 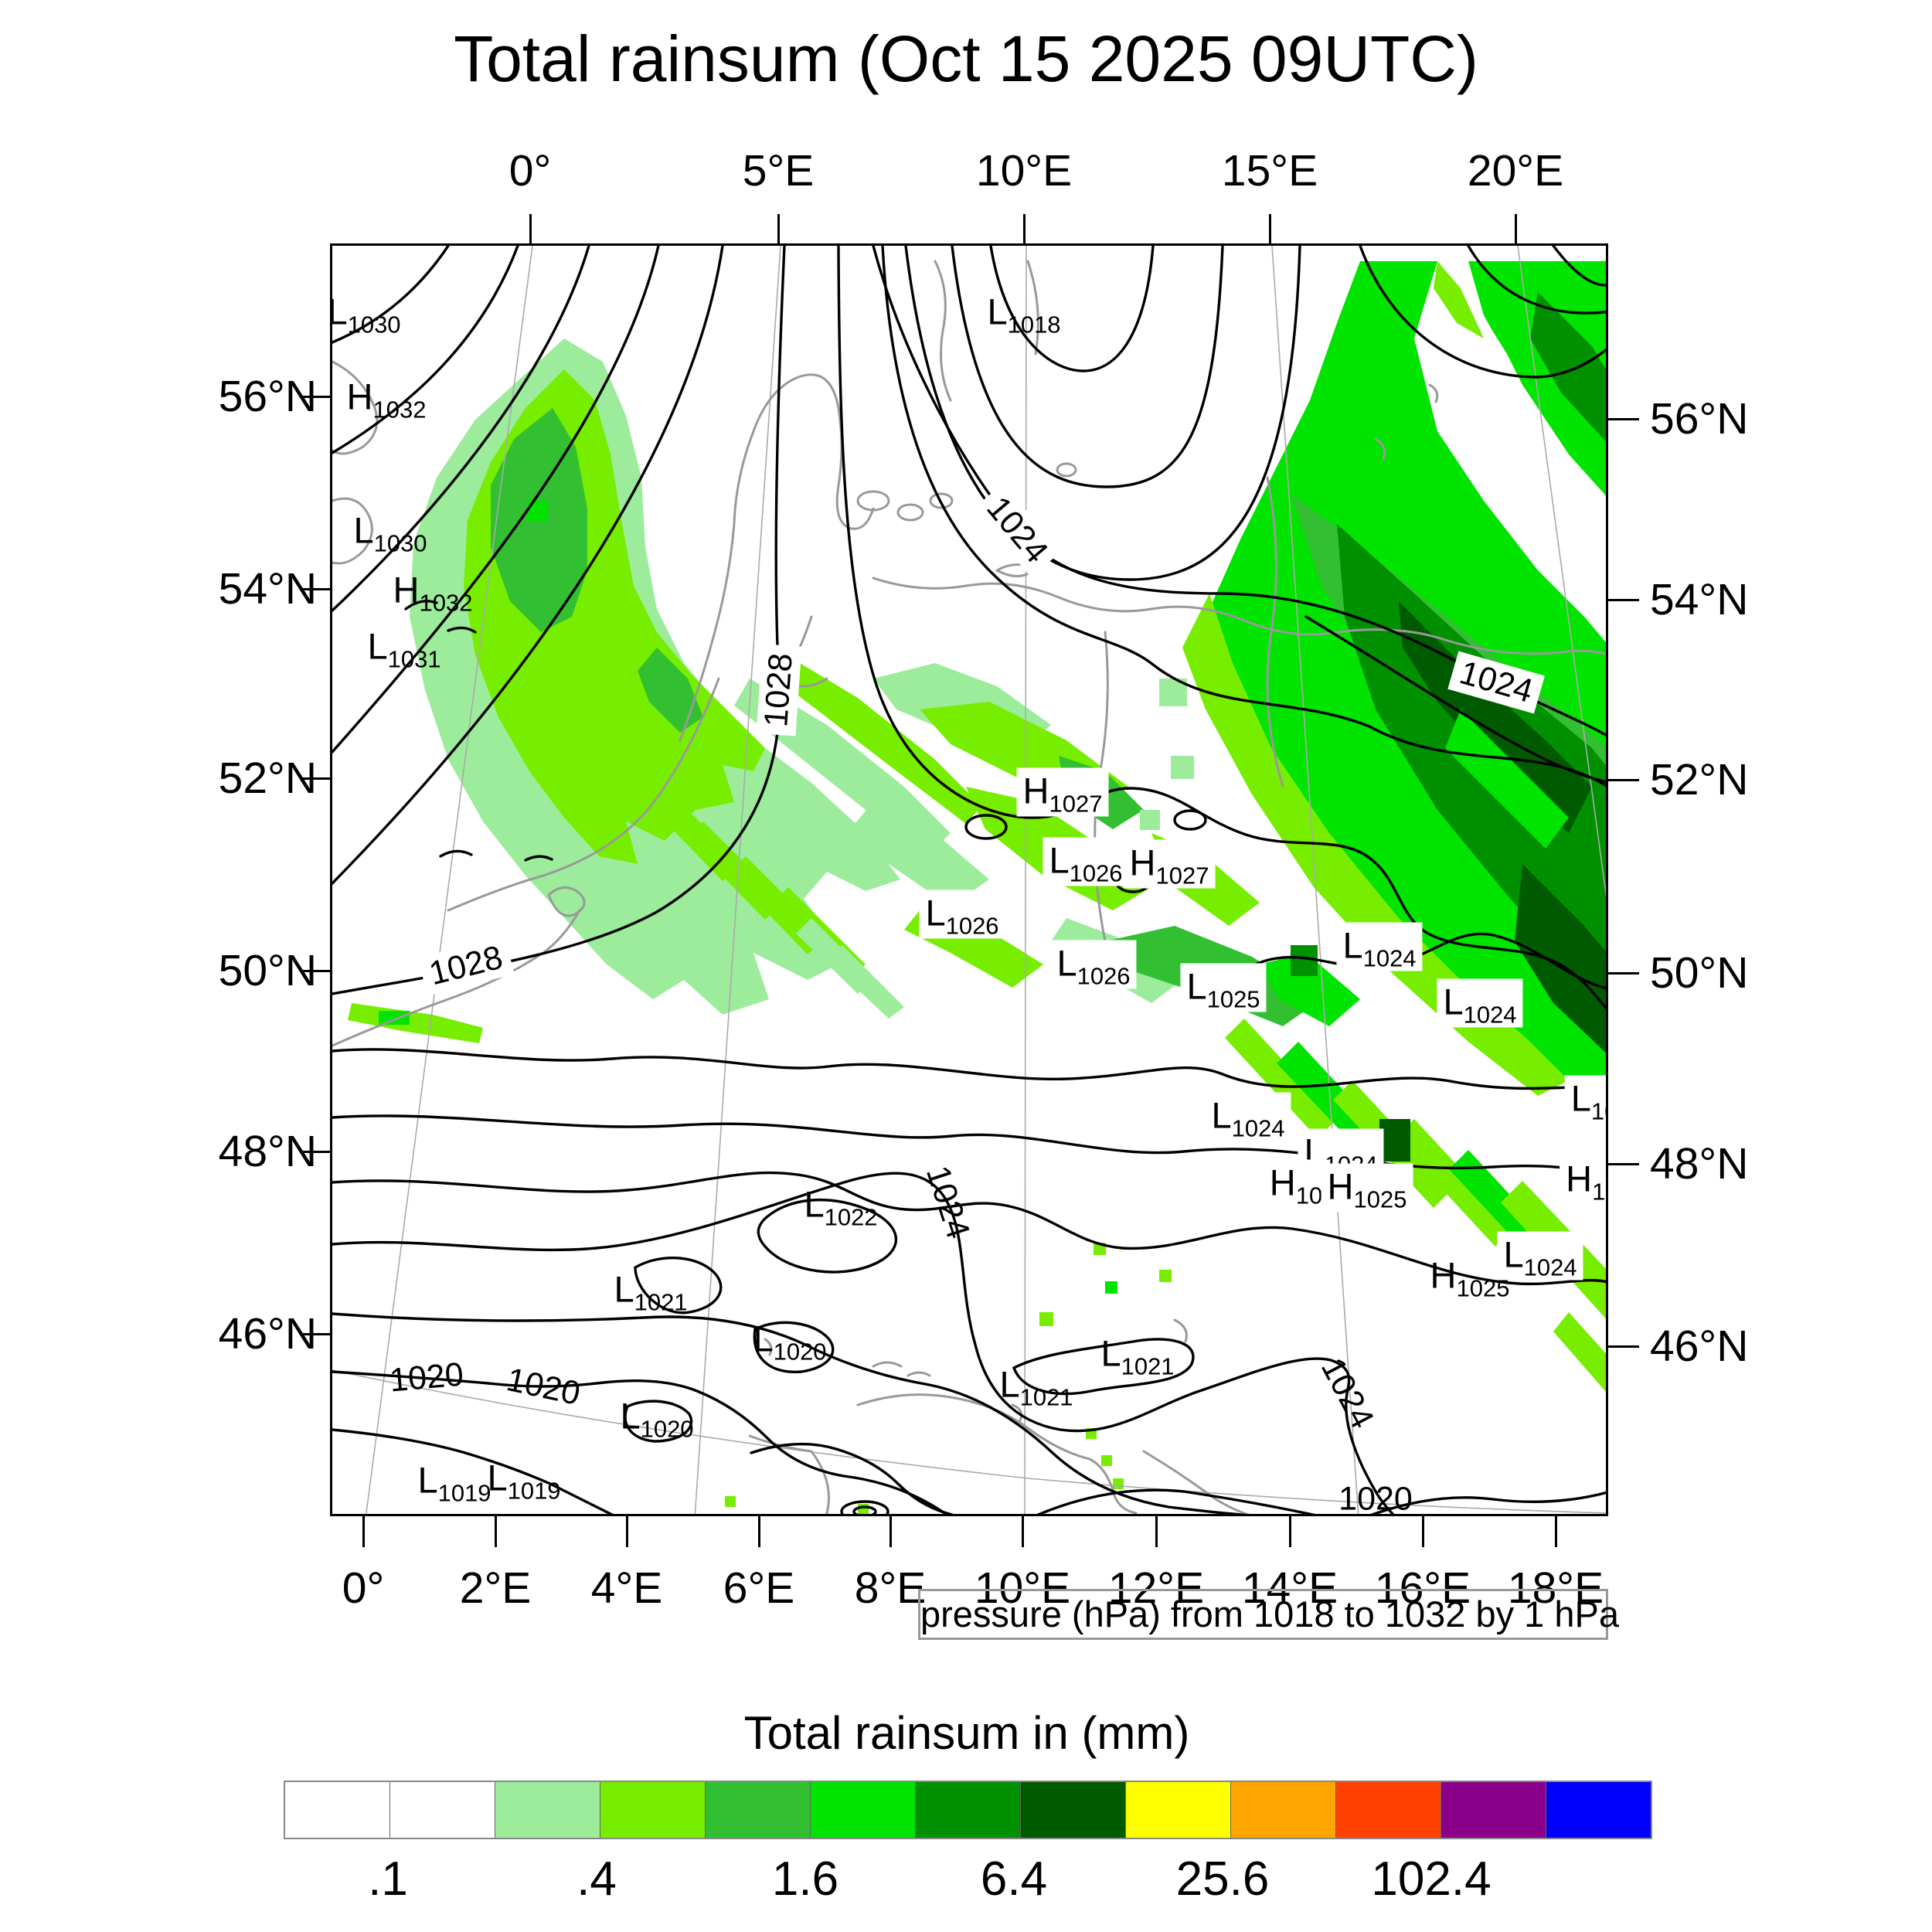 I want to click on pressure-center-label: L1025, so click(x=1223, y=988).